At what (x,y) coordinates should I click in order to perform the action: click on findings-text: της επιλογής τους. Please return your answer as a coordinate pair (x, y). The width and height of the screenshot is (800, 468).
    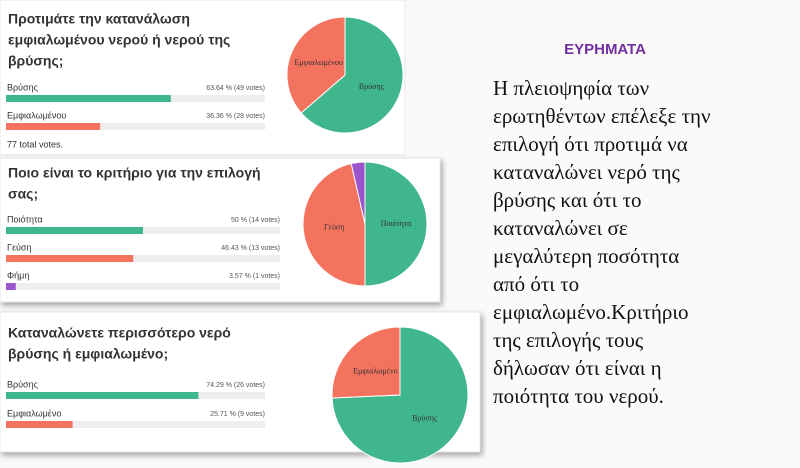
    Looking at the image, I should click on (568, 340).